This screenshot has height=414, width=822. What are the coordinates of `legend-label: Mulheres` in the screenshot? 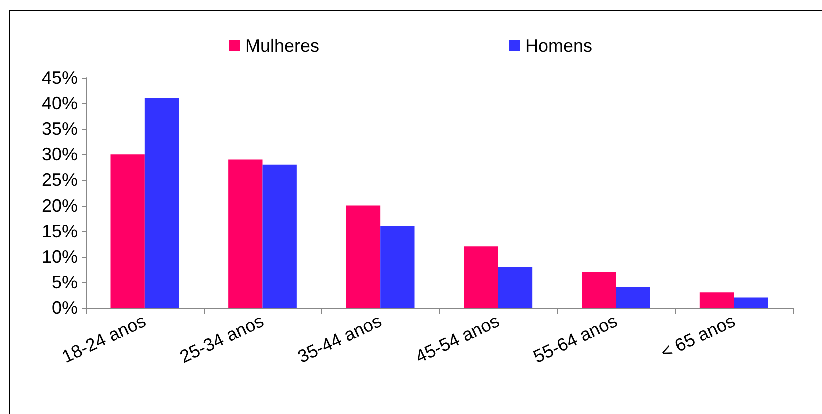 It's located at (282, 46).